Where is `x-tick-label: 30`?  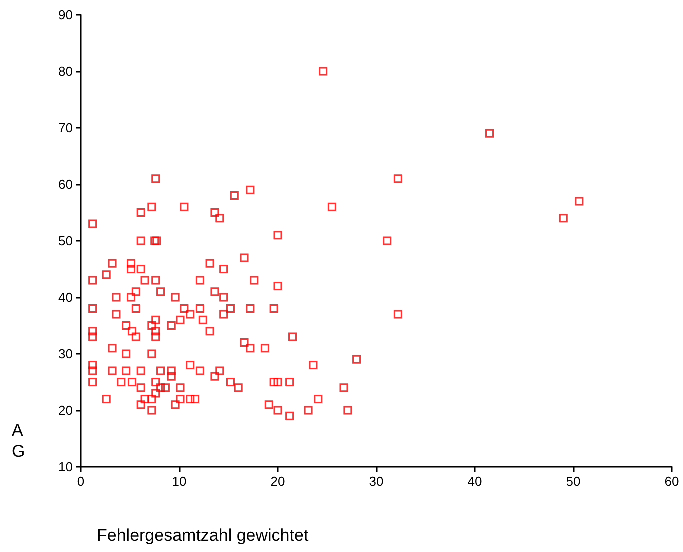 x-tick-label: 30 is located at coordinates (376, 481).